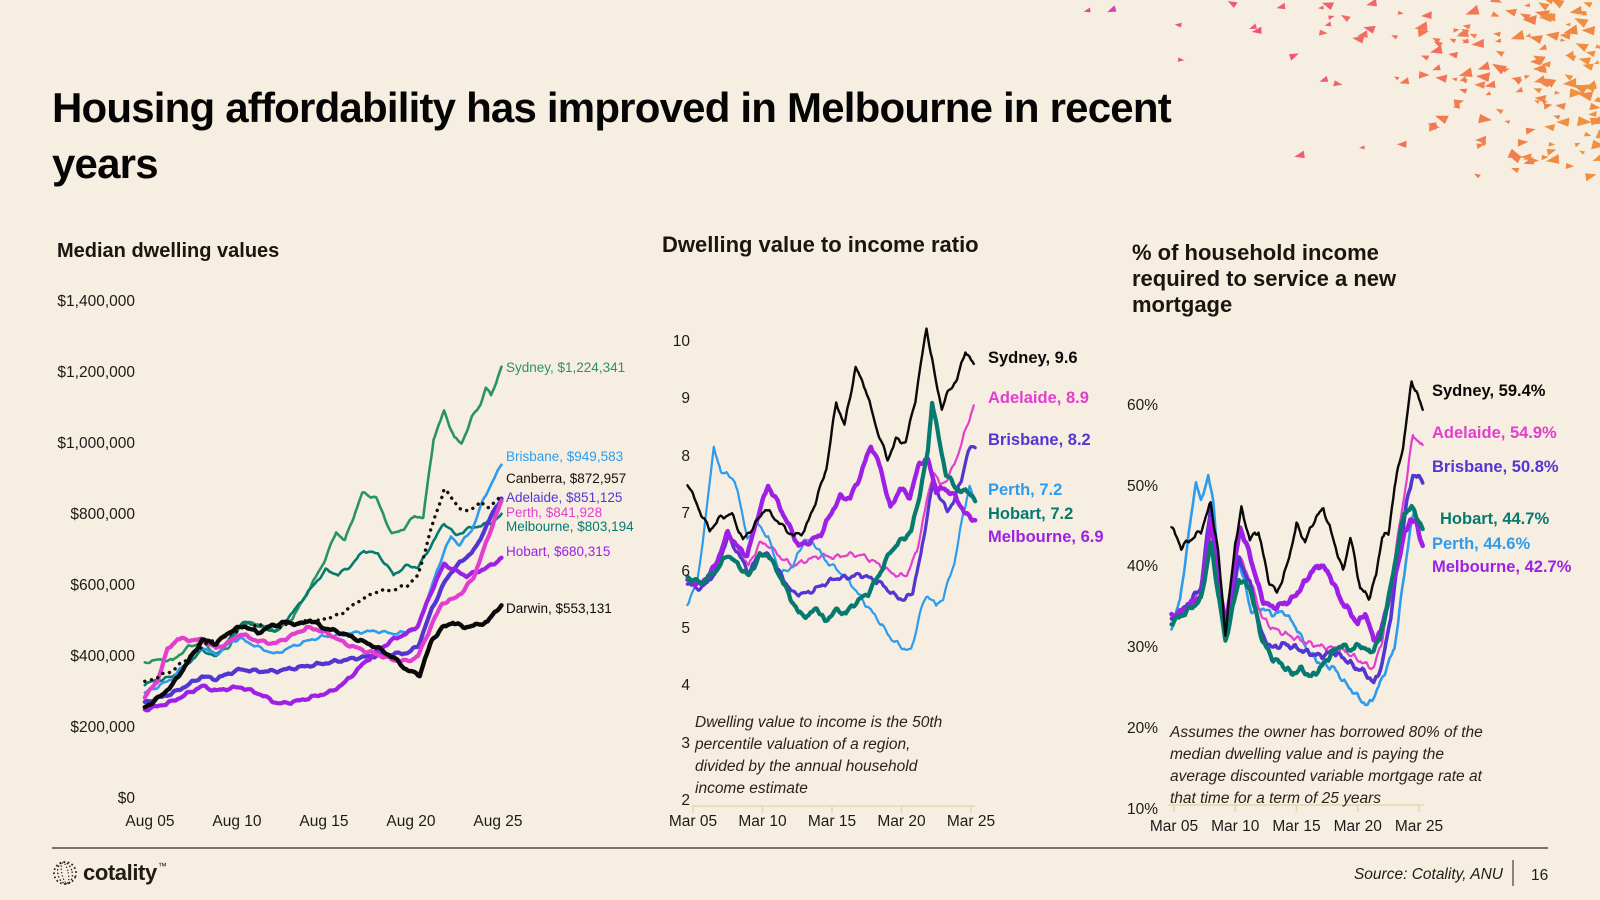  What do you see at coordinates (831, 515) in the screenshot?
I see `line-melbourne` at bounding box center [831, 515].